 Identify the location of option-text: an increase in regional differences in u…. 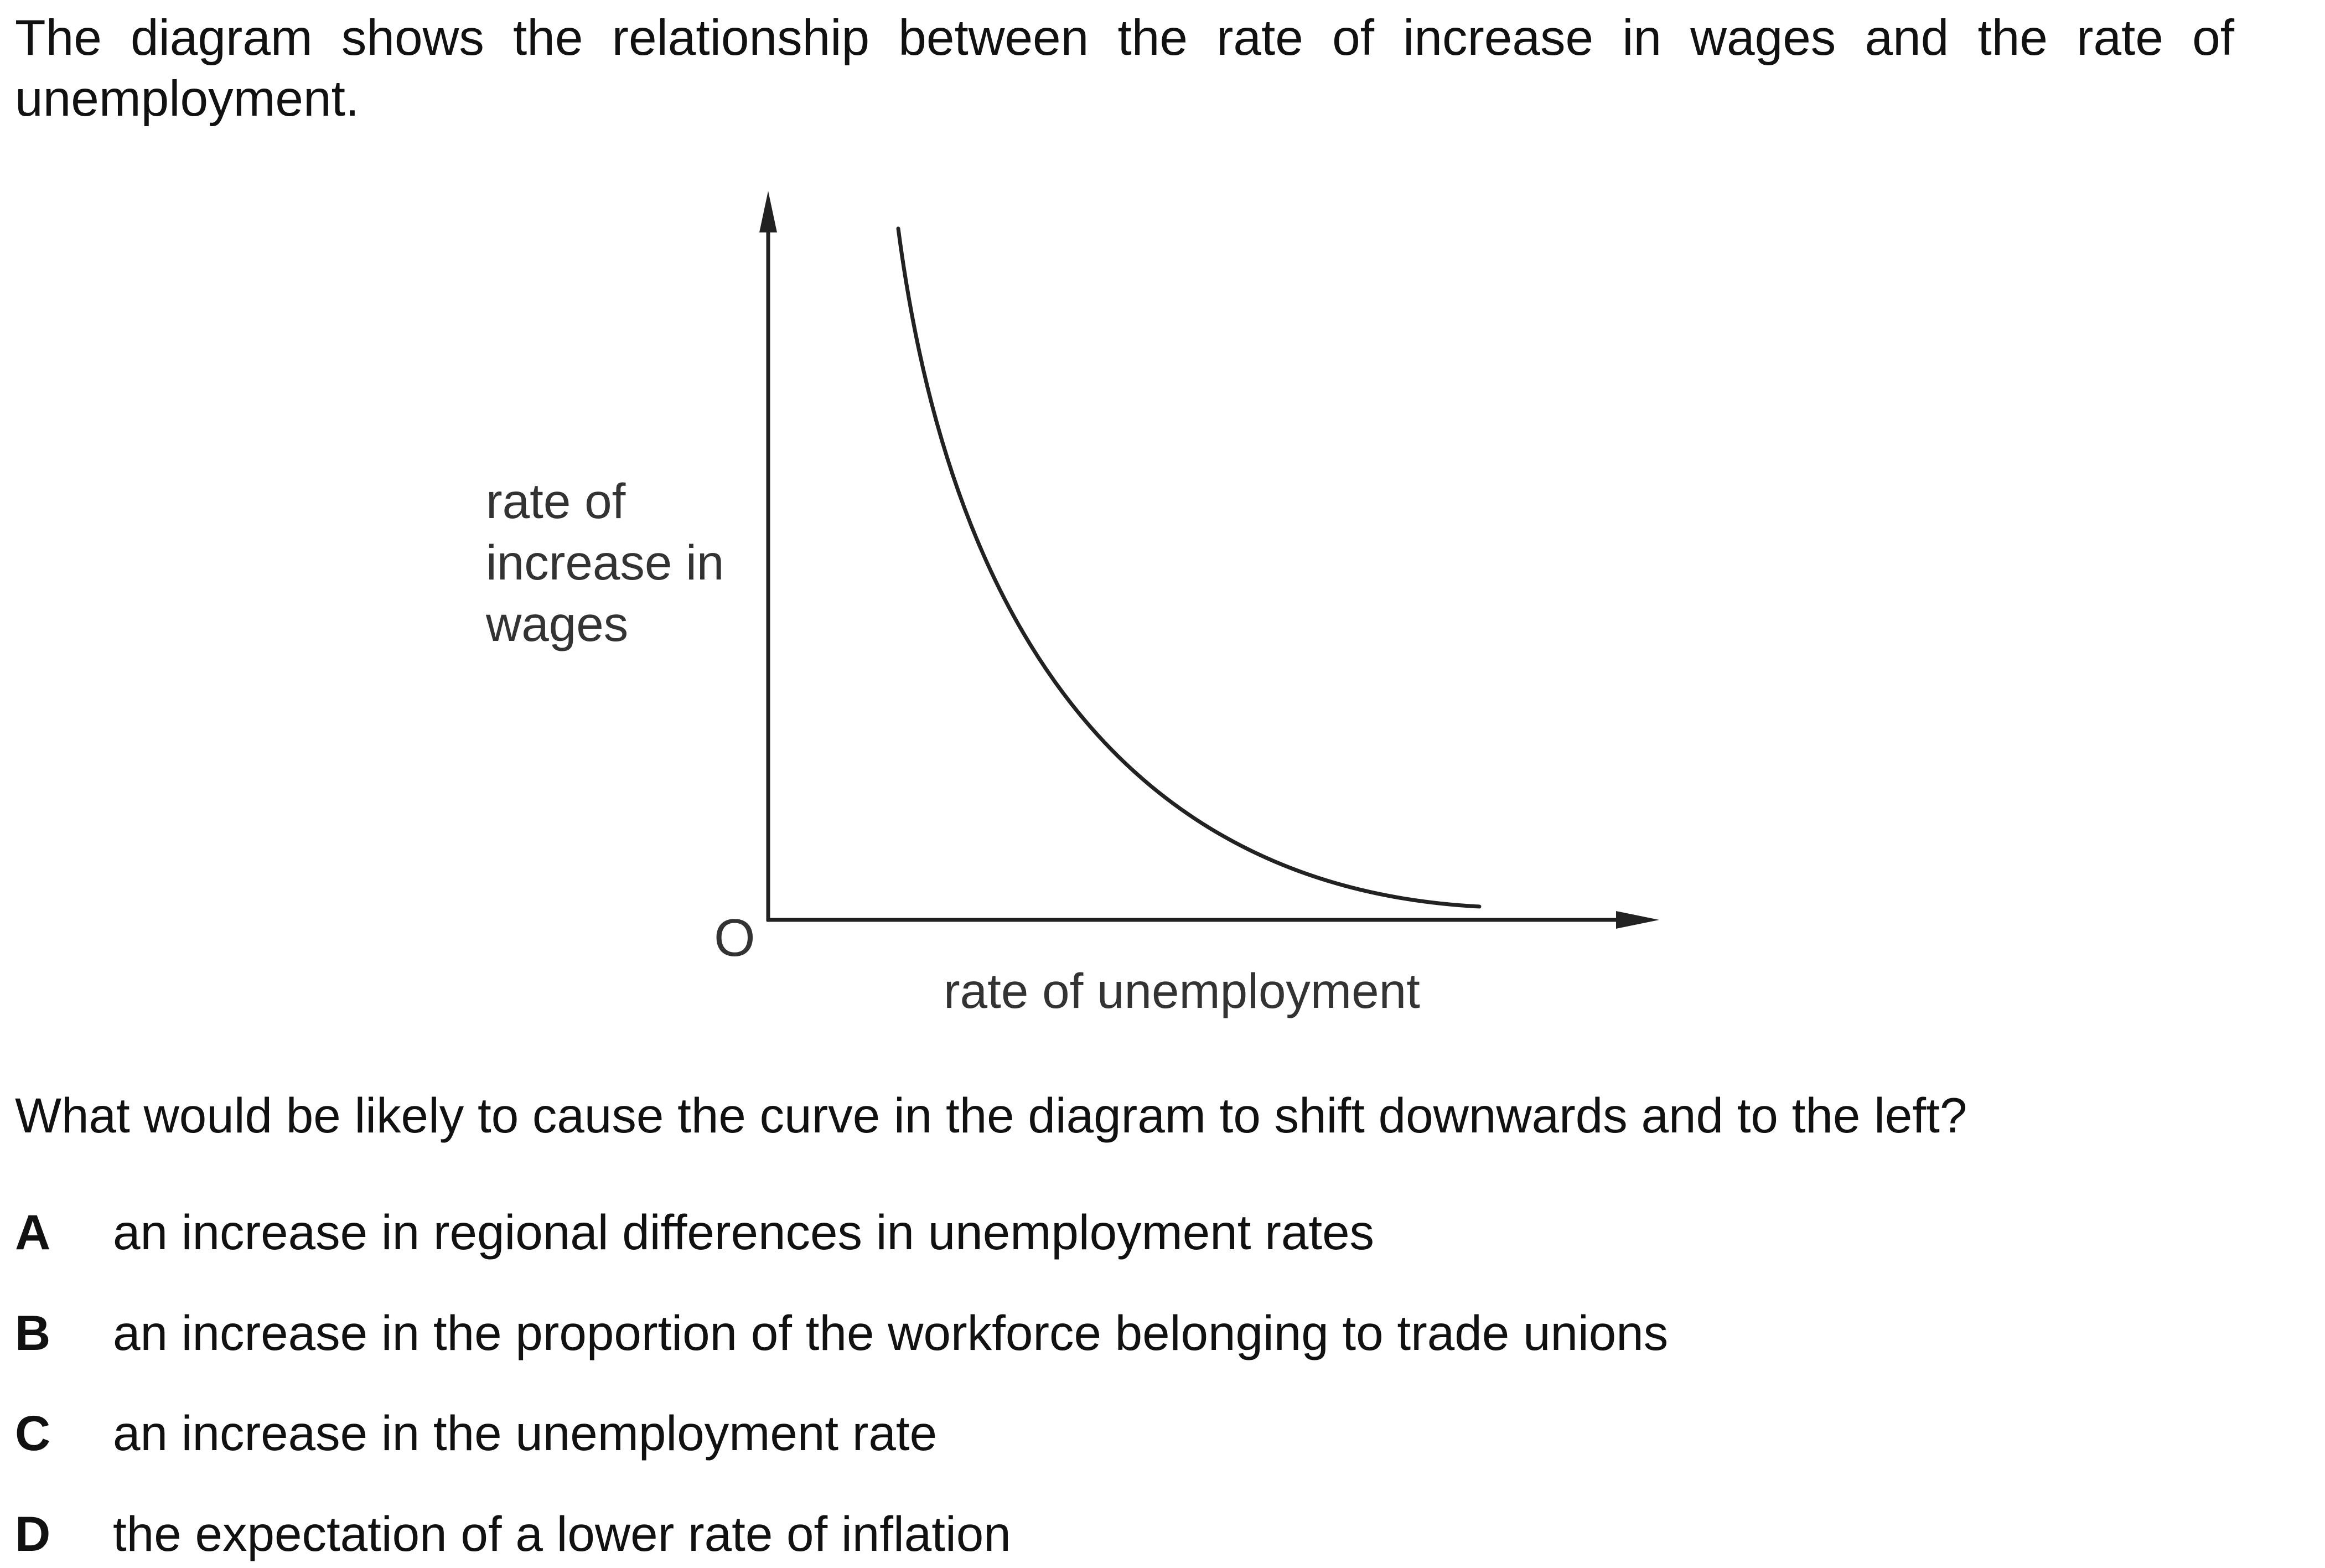
(744, 1232).